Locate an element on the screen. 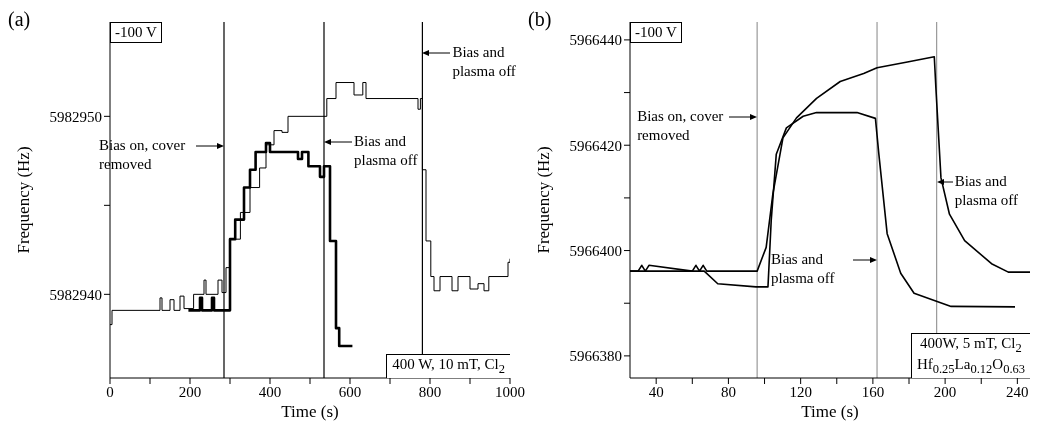 This screenshot has width=1048, height=437. y-tick-label: 5982950 is located at coordinates (75, 116).